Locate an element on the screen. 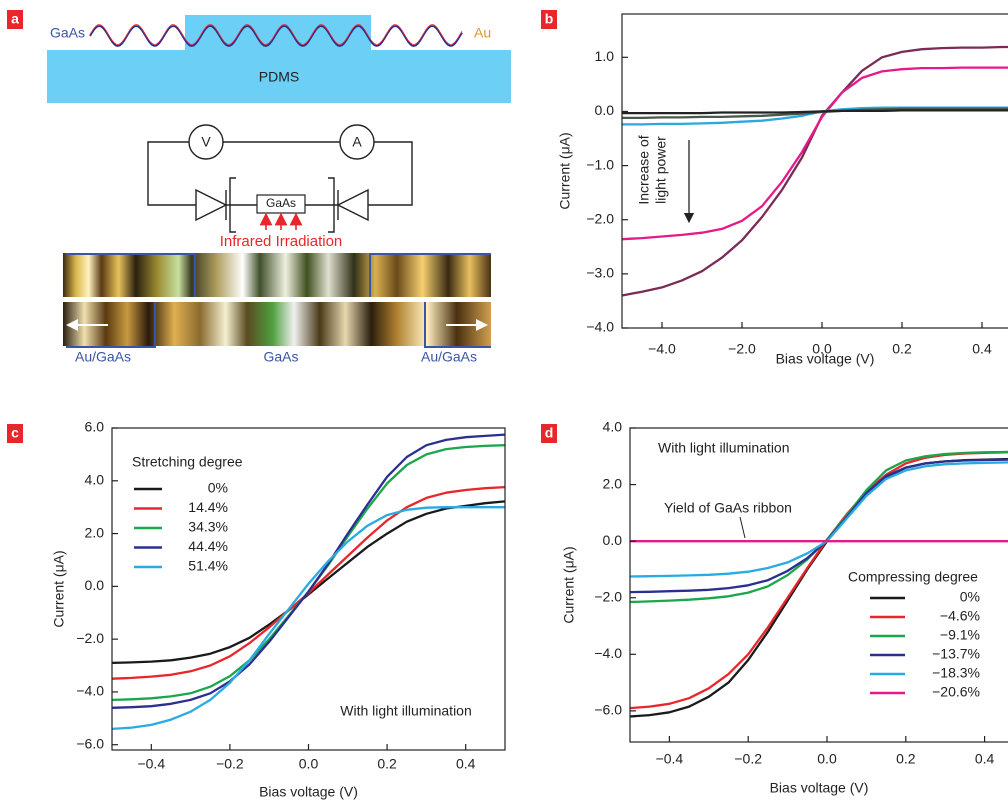  photo-label: GaAs is located at coordinates (280, 357).